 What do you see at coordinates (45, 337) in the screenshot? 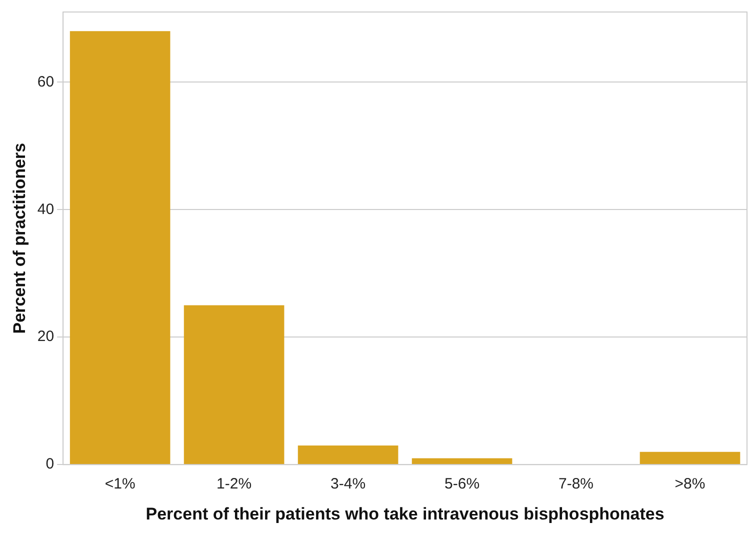
I see `y-tick-label: 20` at bounding box center [45, 337].